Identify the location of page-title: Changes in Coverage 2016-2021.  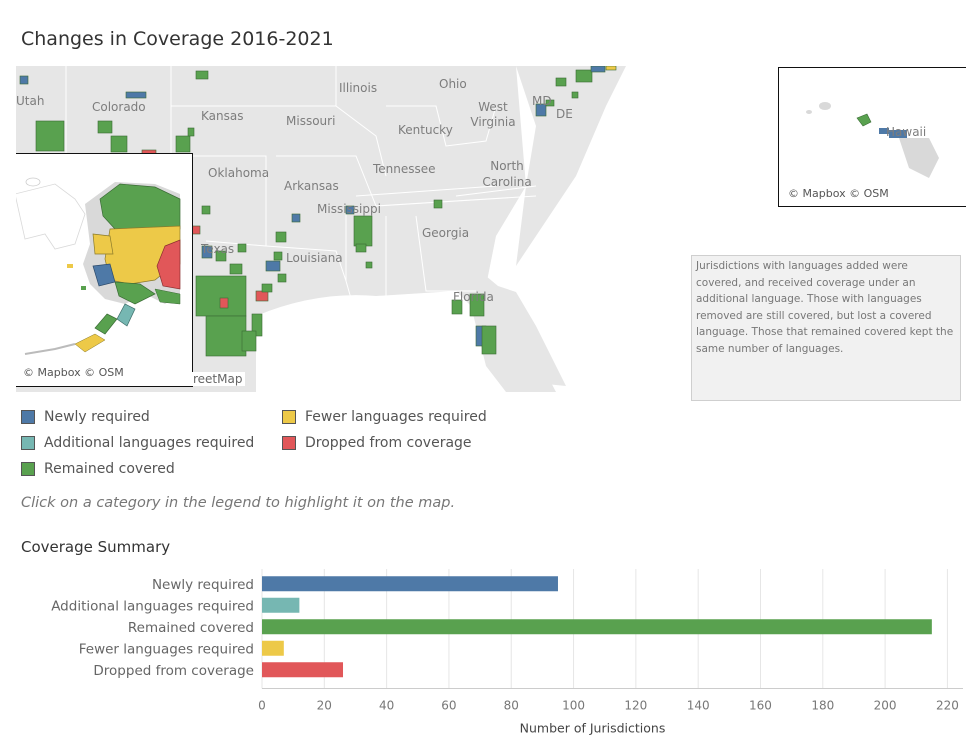
(177, 39).